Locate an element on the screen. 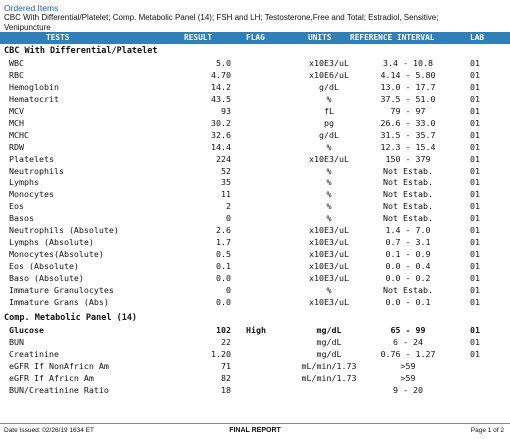 The height and width of the screenshot is (439, 510). test-result: 5.0 is located at coordinates (223, 62).